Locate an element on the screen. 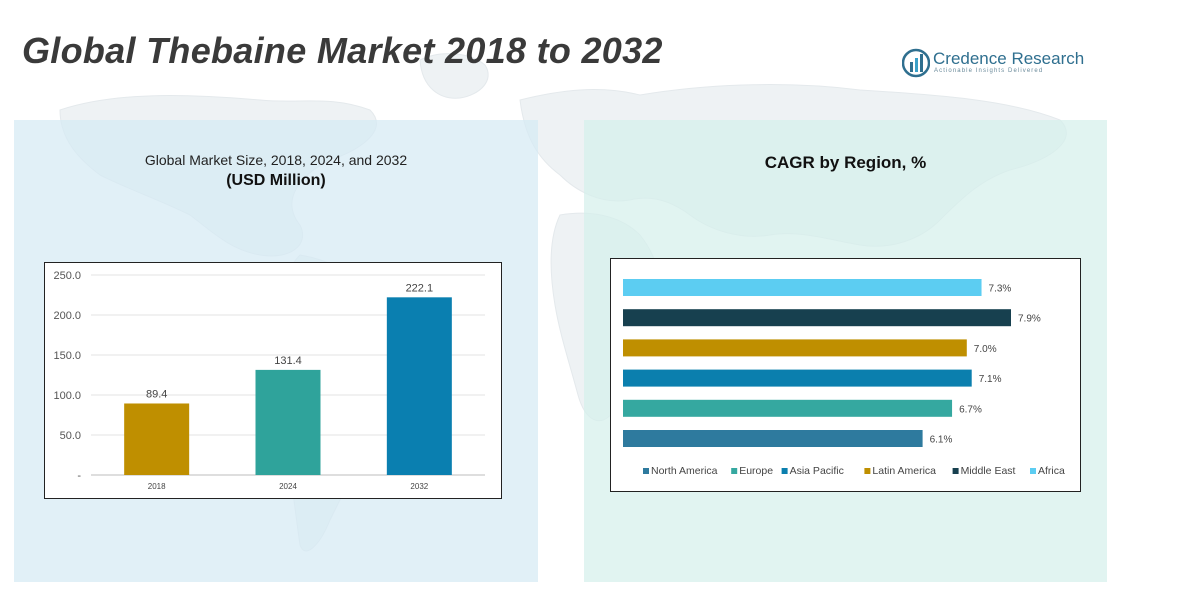  legend-label: Europe is located at coordinates (756, 471).